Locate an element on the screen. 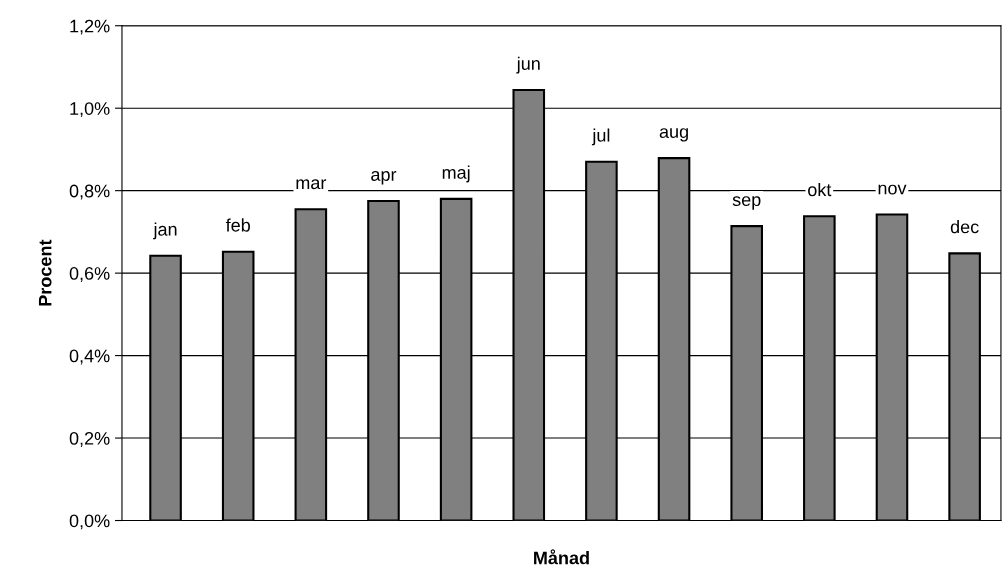 The width and height of the screenshot is (1008, 572). x-tick-label: sep is located at coordinates (746, 203).